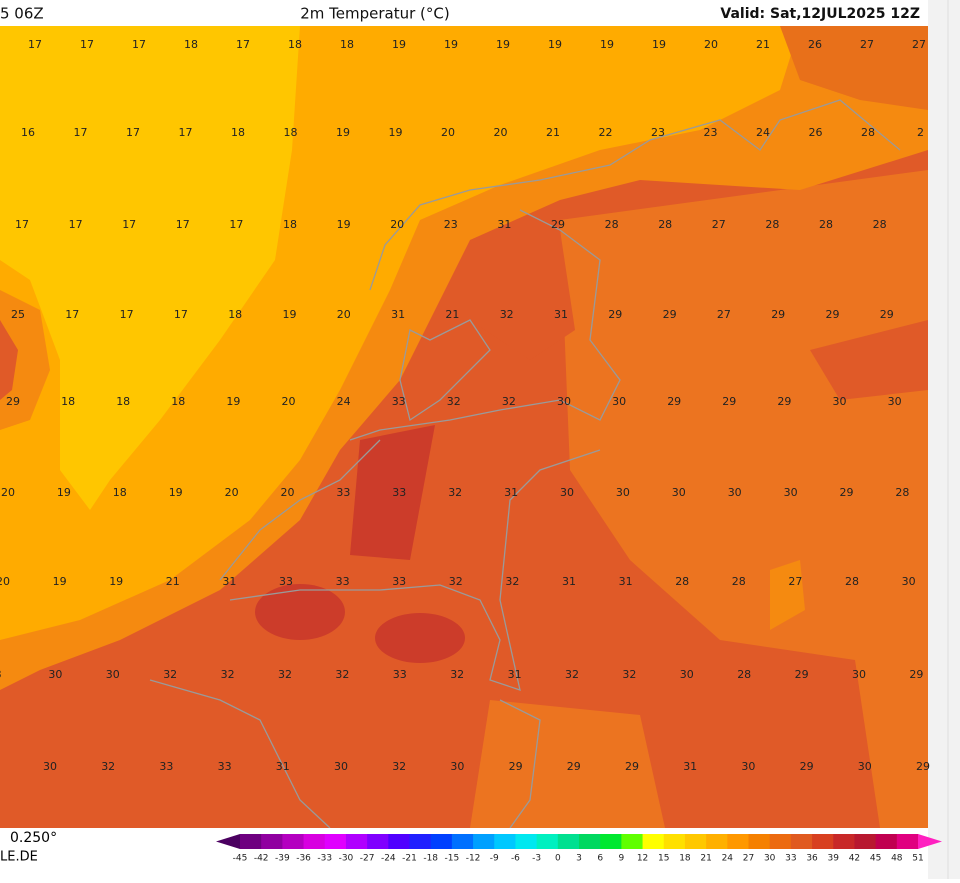 This screenshot has height=883, width=960. What do you see at coordinates (375, 14) in the screenshot?
I see `map-title: 2m Temperatur (°C)` at bounding box center [375, 14].